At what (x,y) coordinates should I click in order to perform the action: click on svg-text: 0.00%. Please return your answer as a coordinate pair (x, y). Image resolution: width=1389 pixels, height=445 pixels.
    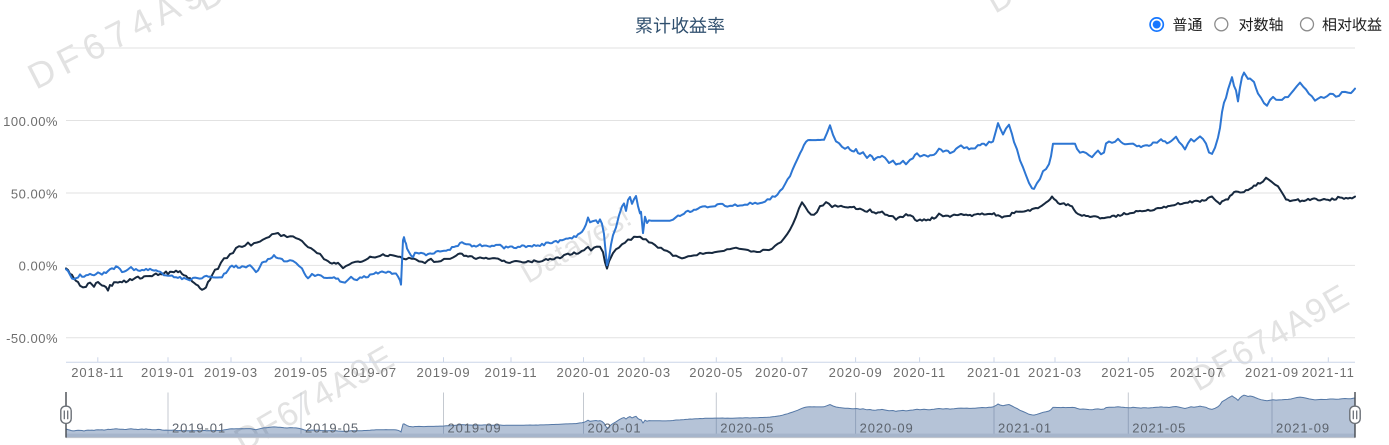
    Looking at the image, I should click on (38, 266).